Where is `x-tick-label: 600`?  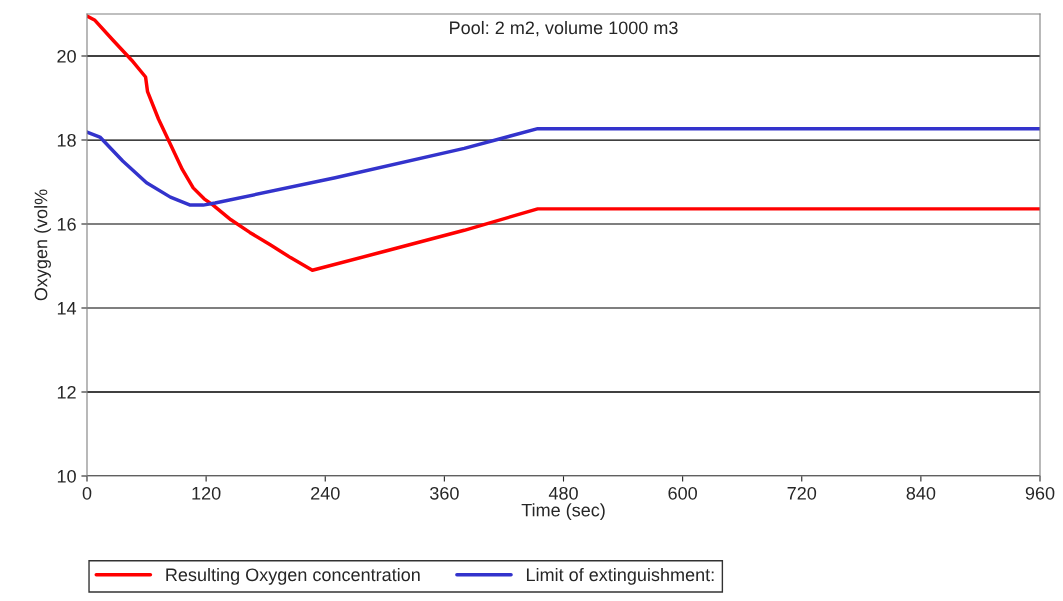 x-tick-label: 600 is located at coordinates (682, 493).